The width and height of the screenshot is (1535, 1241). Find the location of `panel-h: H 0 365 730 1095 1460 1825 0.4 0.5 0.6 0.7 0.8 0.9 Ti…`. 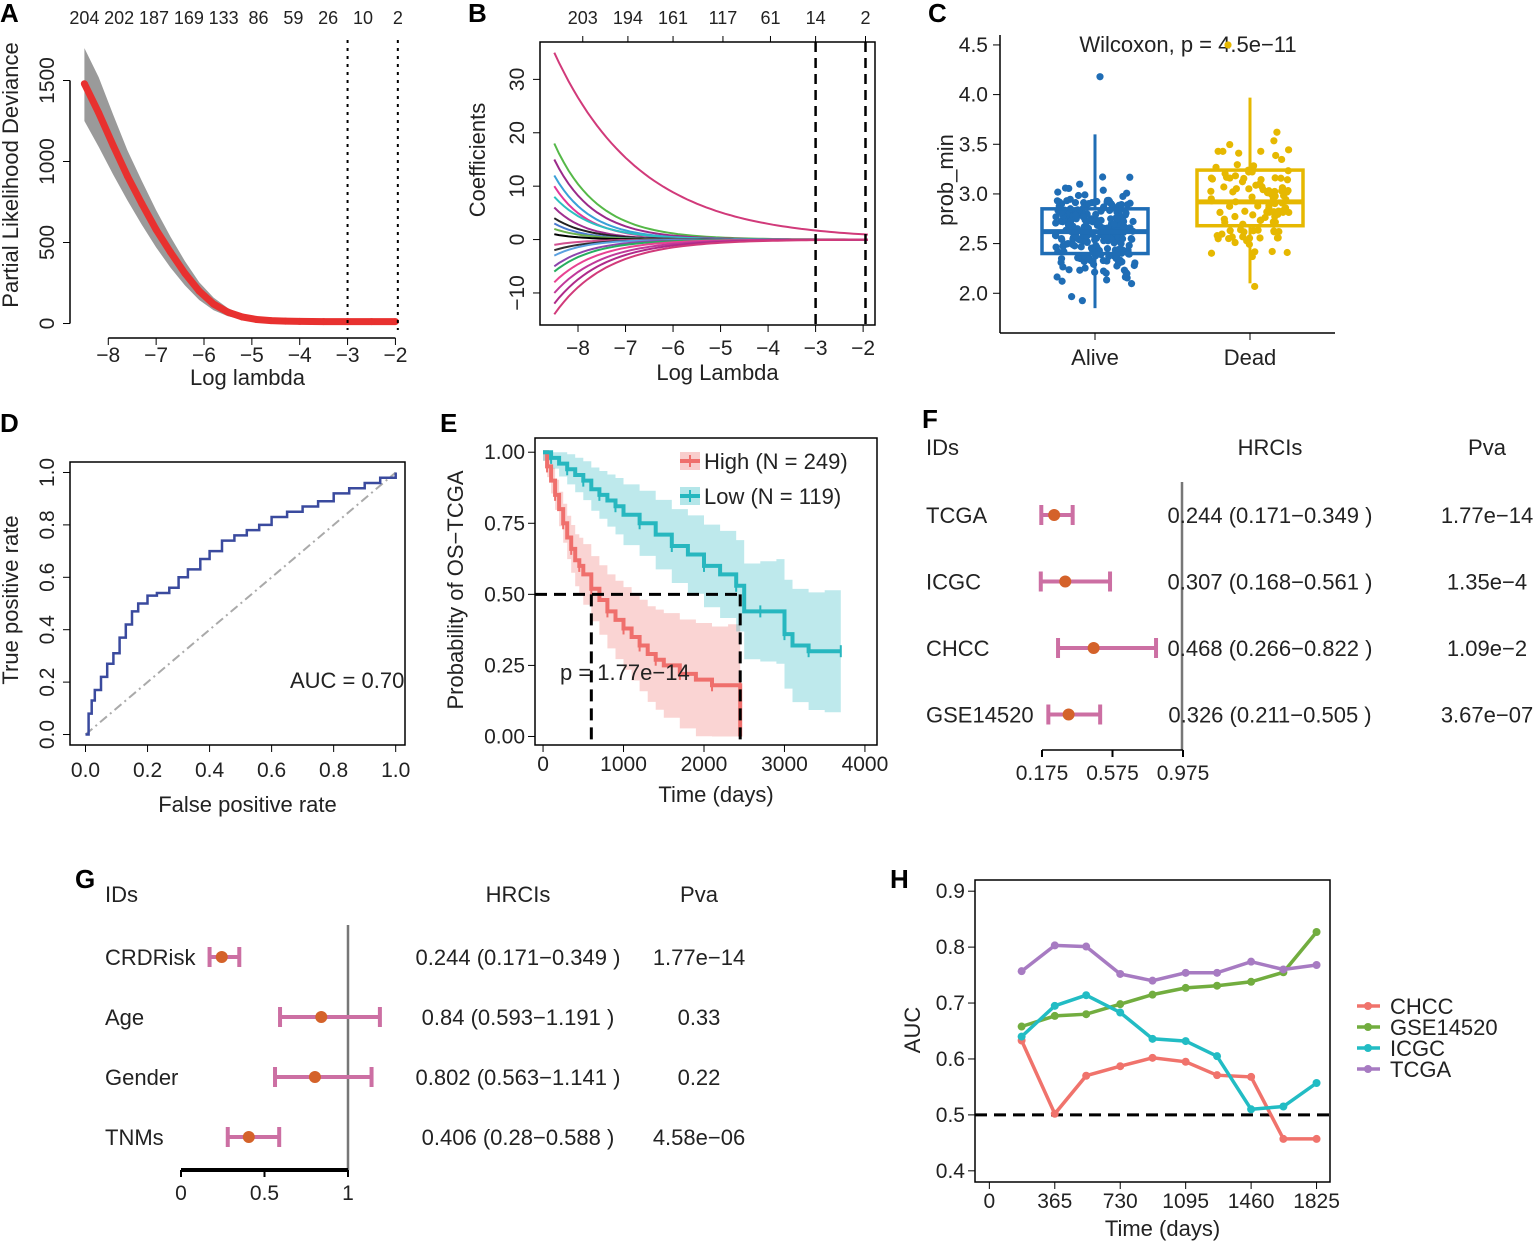

panel-h: H 0 365 730 1095 1460 1825 0.4 0.5 0.6 0.7 0.8 0.9 Ti… is located at coordinates (1194, 1052).